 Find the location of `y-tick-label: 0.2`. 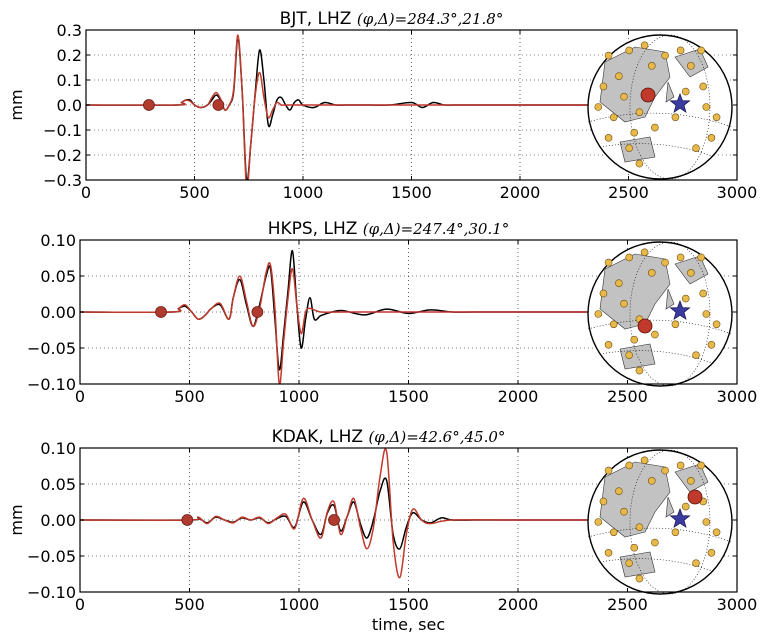

y-tick-label: 0.2 is located at coordinates (69, 55).